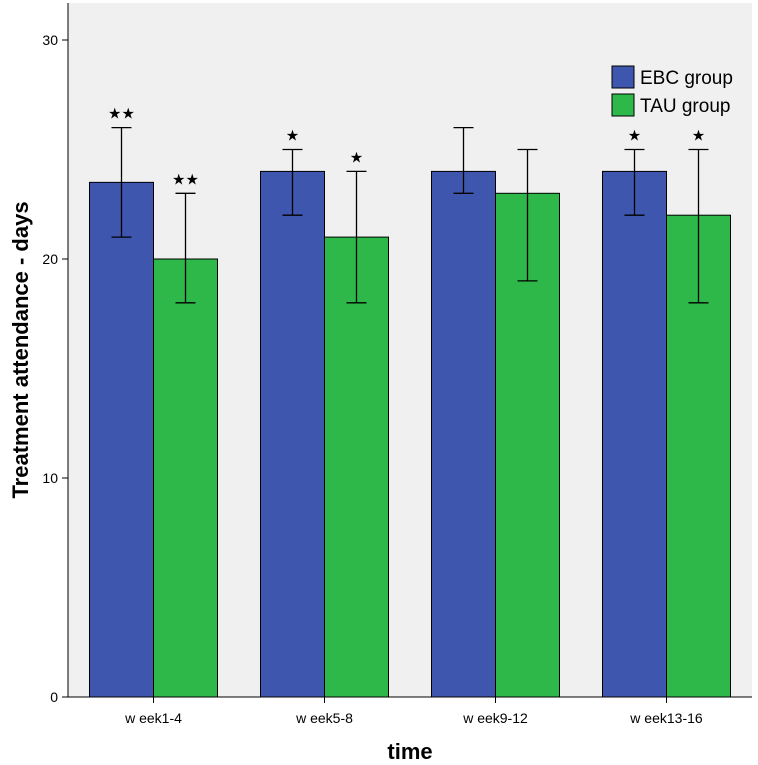 The image size is (758, 765). What do you see at coordinates (685, 106) in the screenshot?
I see `legend-label: TAU group` at bounding box center [685, 106].